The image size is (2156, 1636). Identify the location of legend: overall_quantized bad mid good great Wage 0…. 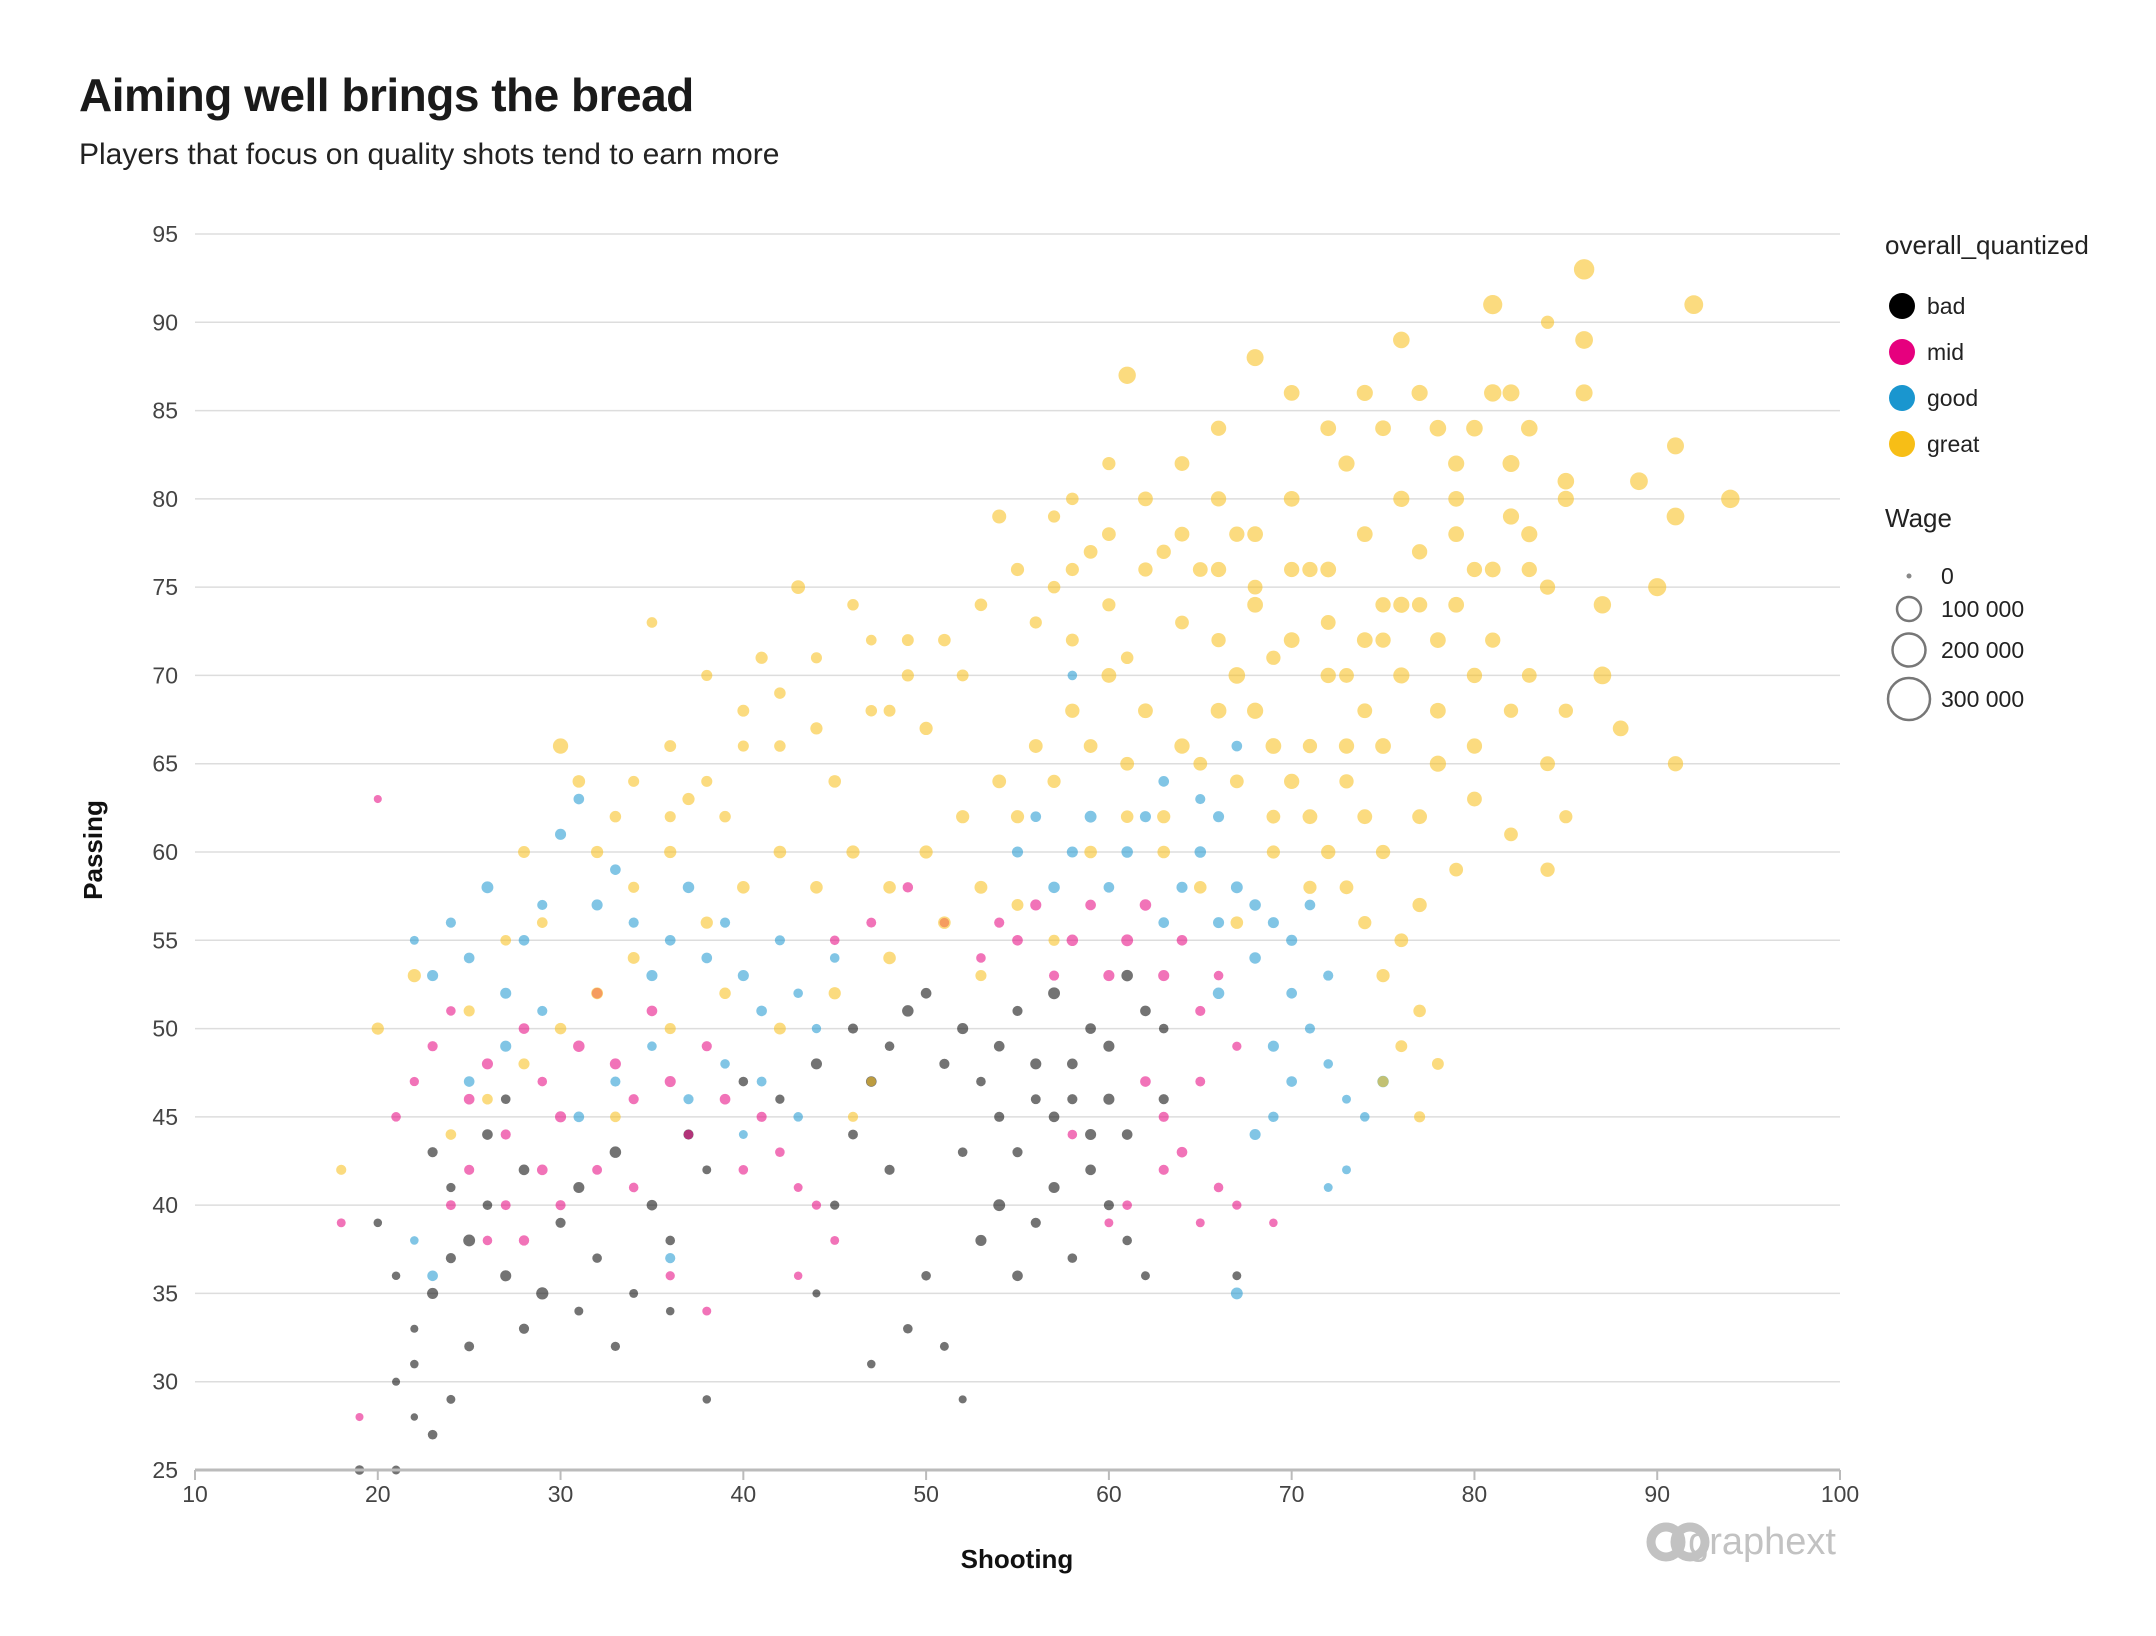
(1987, 476).